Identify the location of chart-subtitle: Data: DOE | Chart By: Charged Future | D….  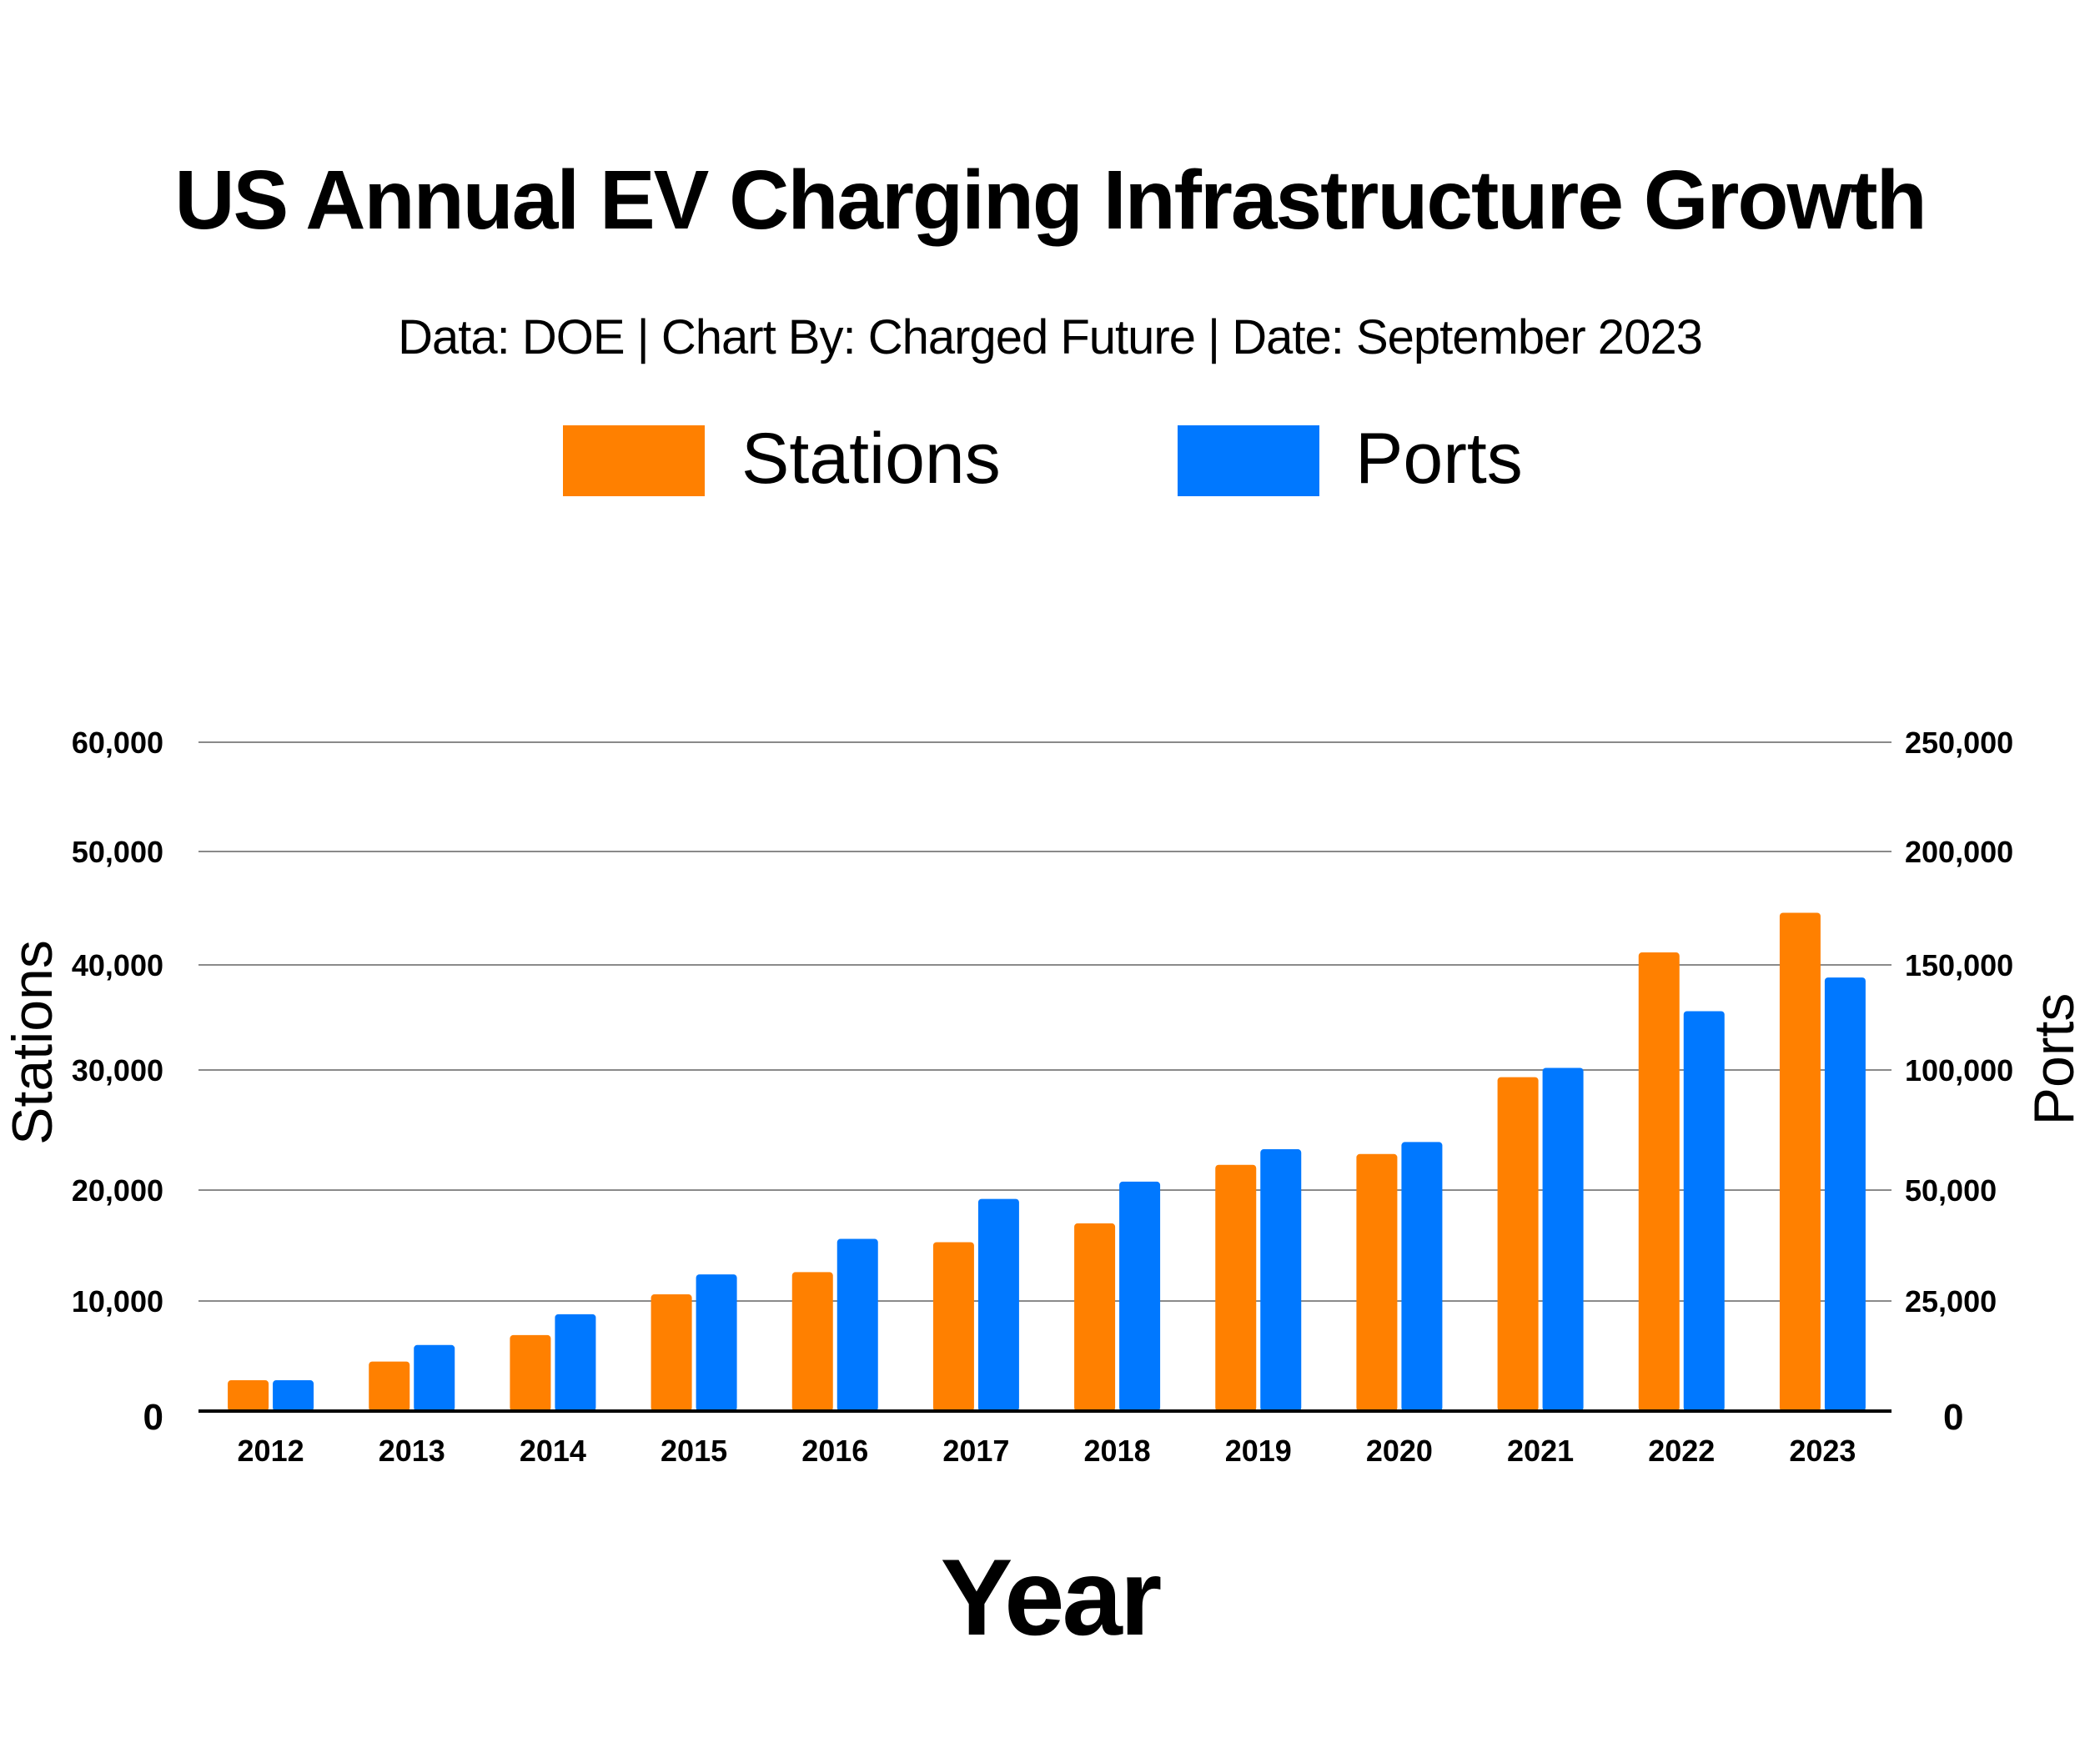
(1050, 337).